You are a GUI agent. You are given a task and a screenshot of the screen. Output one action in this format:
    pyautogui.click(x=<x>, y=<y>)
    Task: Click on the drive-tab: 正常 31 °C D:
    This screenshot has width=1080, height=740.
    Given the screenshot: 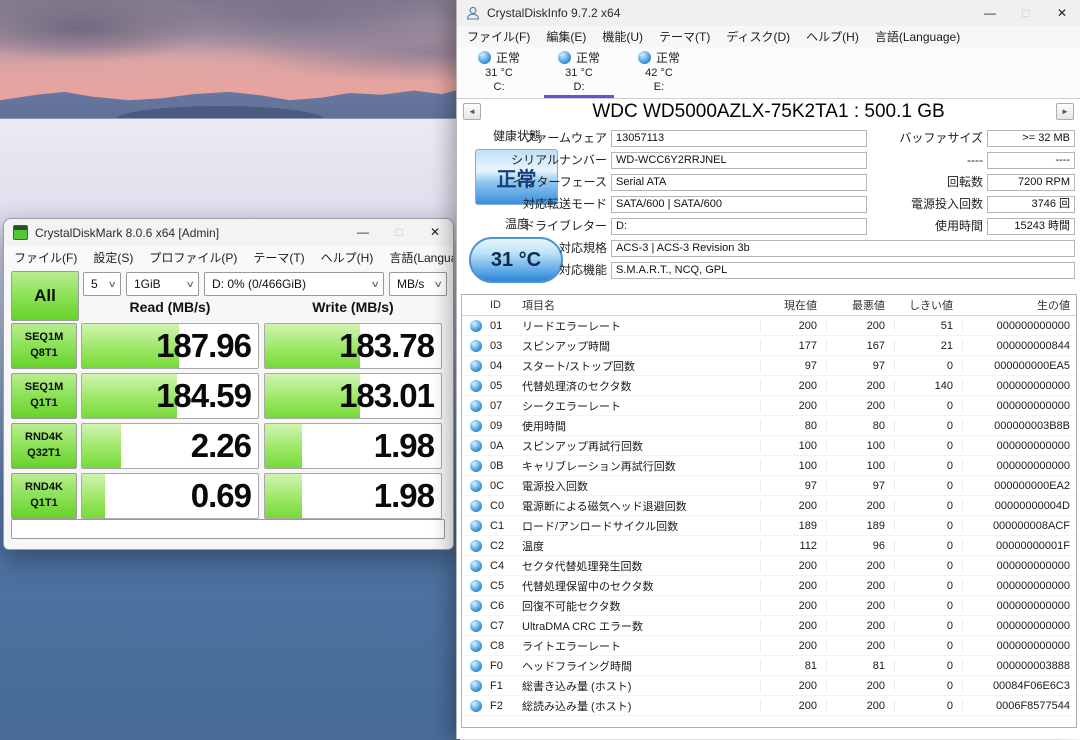 What is the action you would take?
    pyautogui.click(x=579, y=72)
    